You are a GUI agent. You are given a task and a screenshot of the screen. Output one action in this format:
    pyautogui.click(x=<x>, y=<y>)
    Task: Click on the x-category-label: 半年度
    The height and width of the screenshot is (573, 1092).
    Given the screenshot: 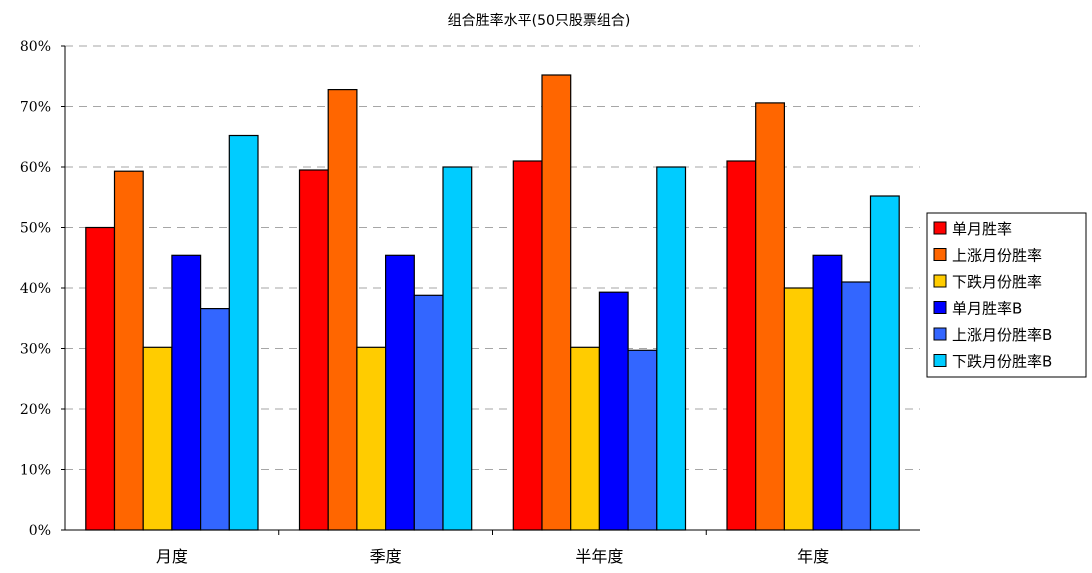 What is the action you would take?
    pyautogui.click(x=599, y=556)
    